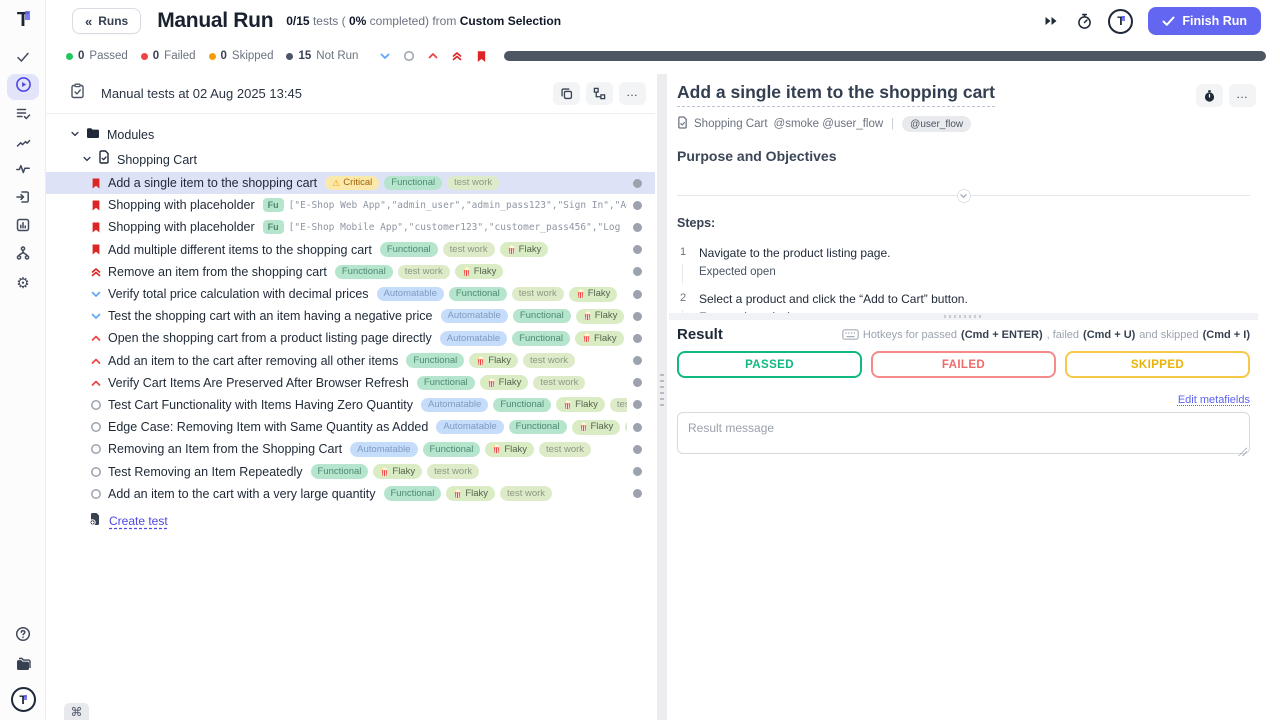 The image size is (1280, 720). I want to click on section-divider, so click(963, 196).